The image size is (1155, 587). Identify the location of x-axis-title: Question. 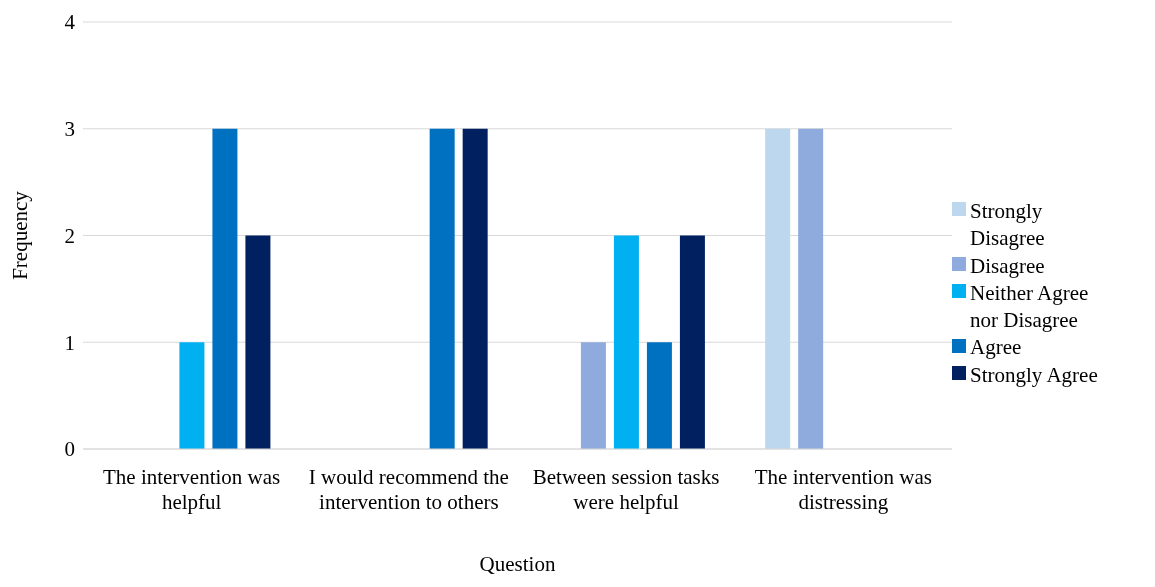
(517, 564).